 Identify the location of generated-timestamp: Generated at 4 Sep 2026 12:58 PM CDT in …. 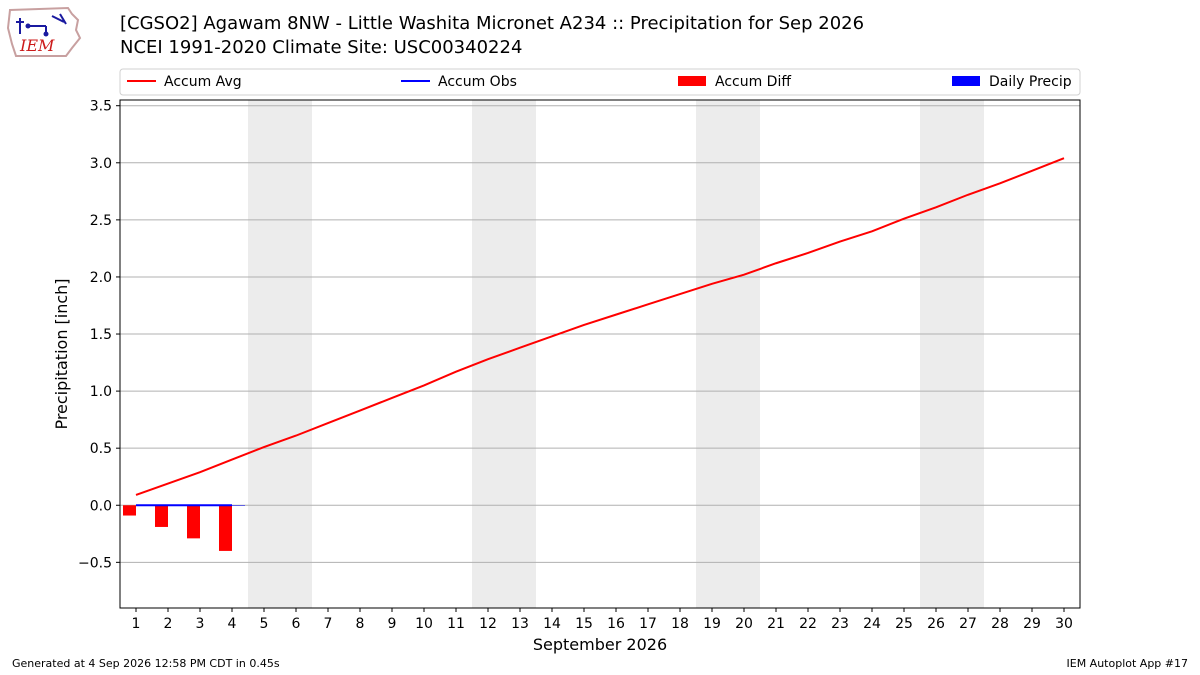
(146, 663).